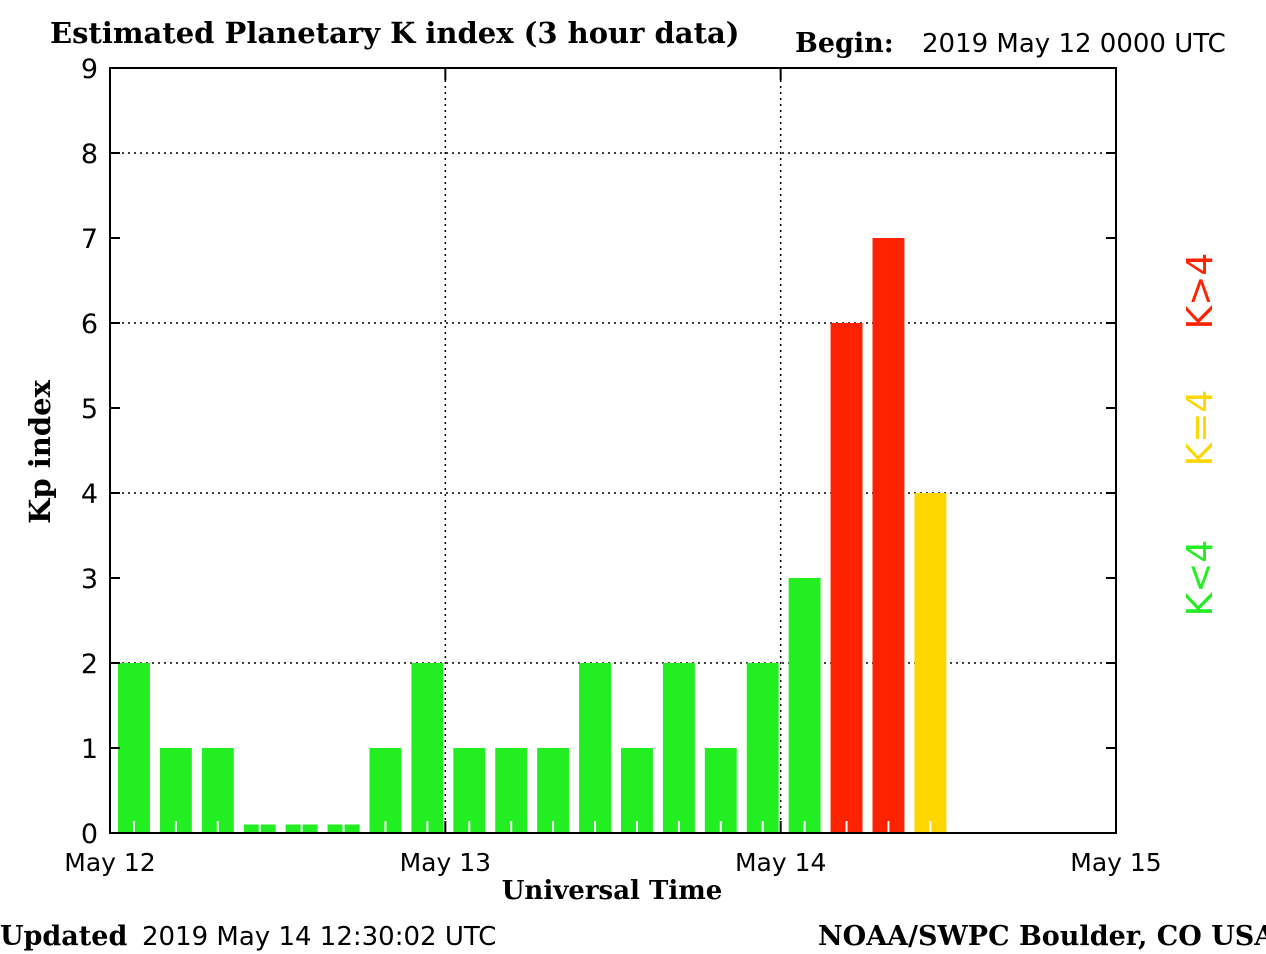  I want to click on legend: K<4 K=4 K>4, so click(1200, 435).